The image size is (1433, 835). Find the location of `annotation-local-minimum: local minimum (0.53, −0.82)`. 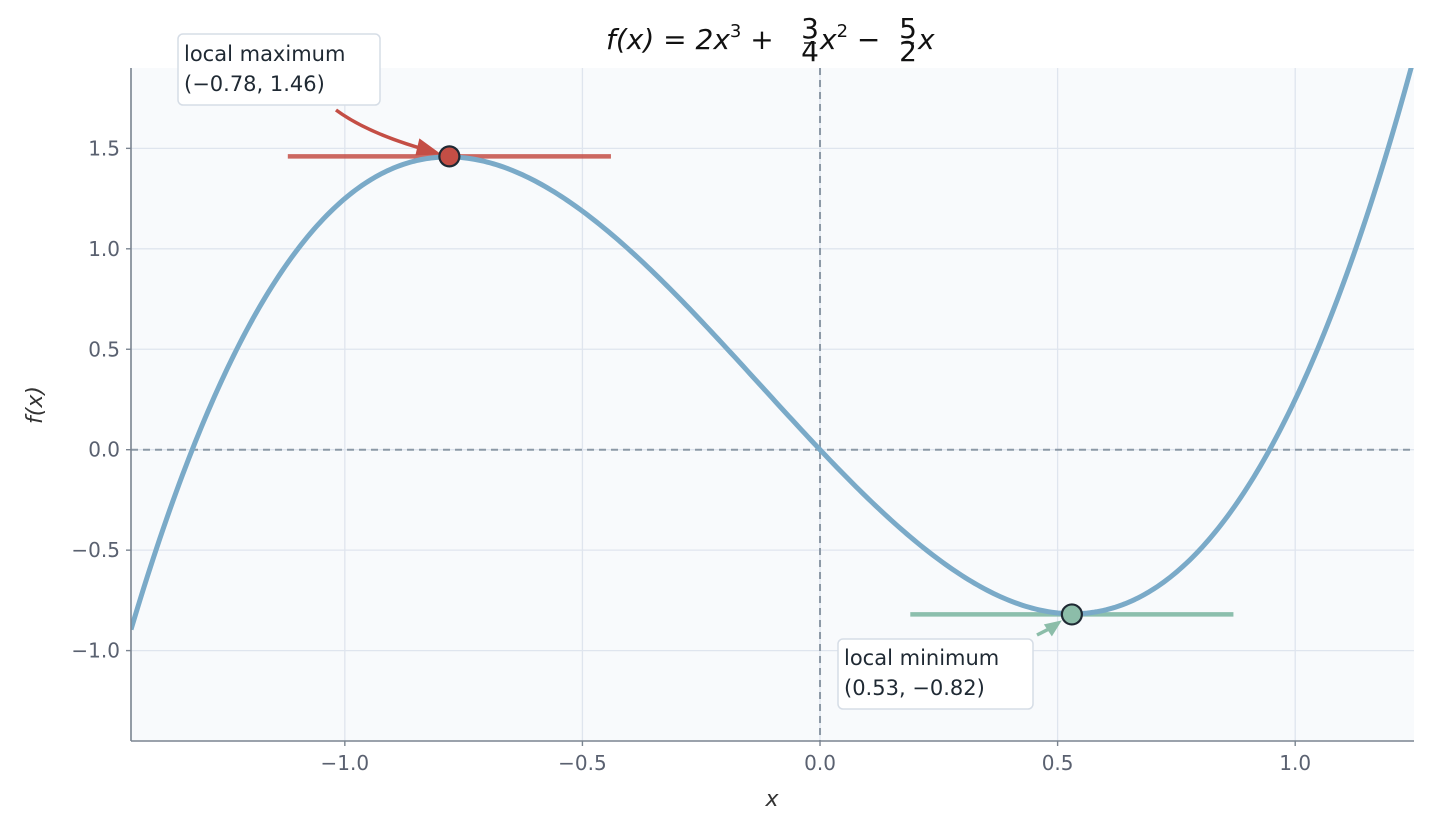

annotation-local-minimum: local minimum (0.53, −0.82) is located at coordinates (935, 674).